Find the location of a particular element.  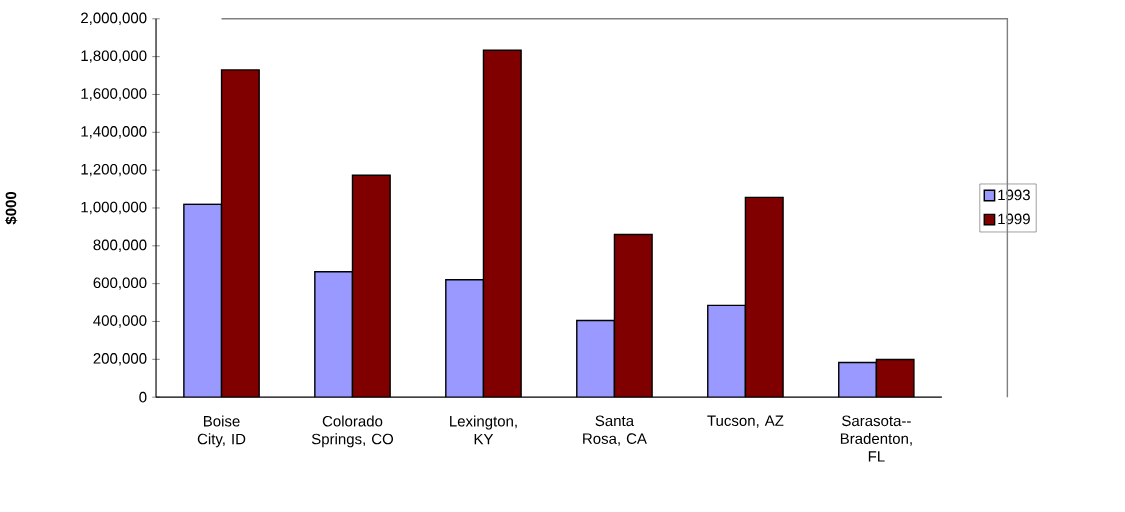

y-tick-label: 1,600,000 is located at coordinates (114, 94).